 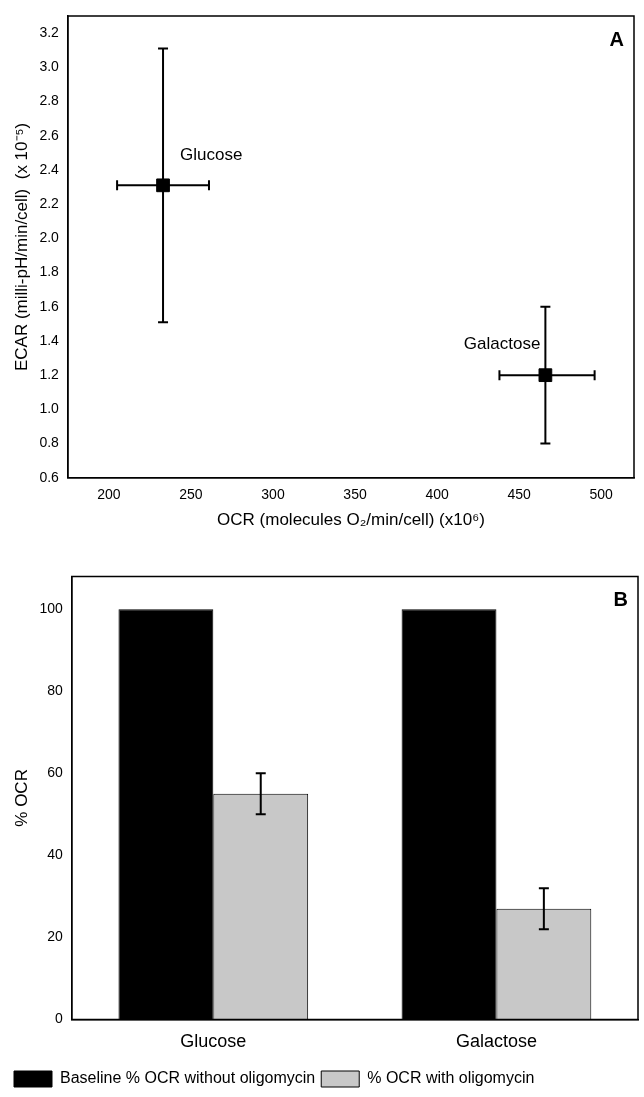 What do you see at coordinates (55, 854) in the screenshot?
I see `y-tick-label: 40` at bounding box center [55, 854].